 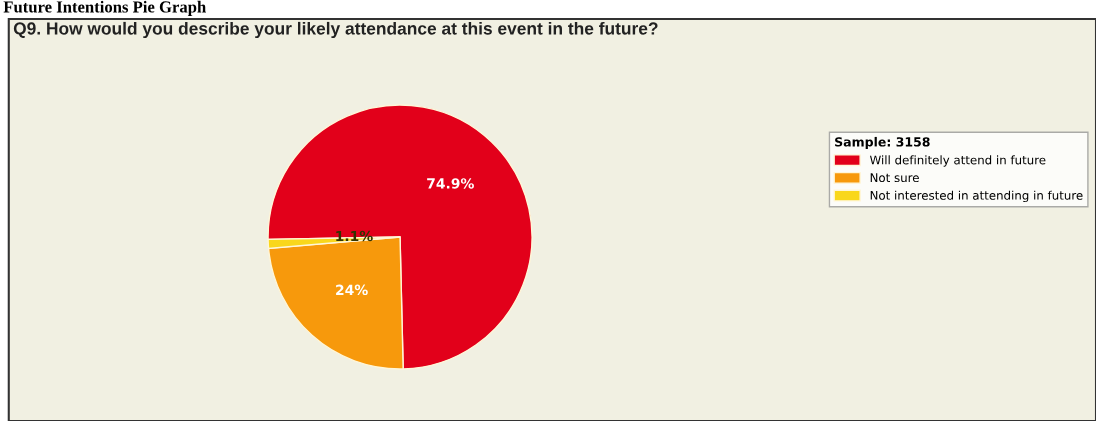 What do you see at coordinates (894, 178) in the screenshot?
I see `legend-label: Not sure` at bounding box center [894, 178].